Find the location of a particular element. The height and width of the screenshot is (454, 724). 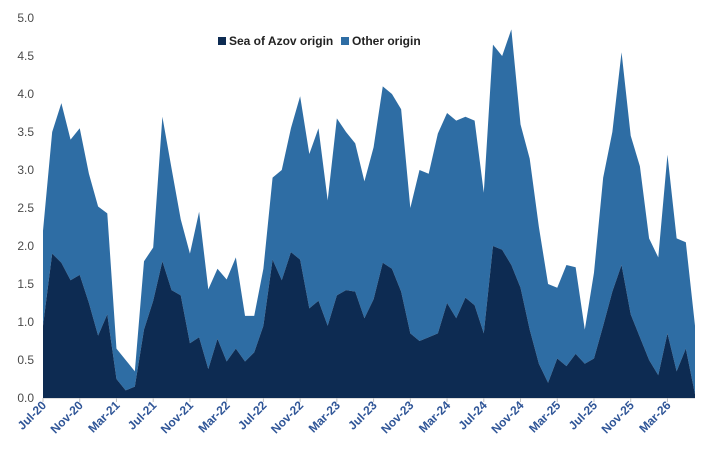

x-tick-label: Nov-22 is located at coordinates (287, 417).